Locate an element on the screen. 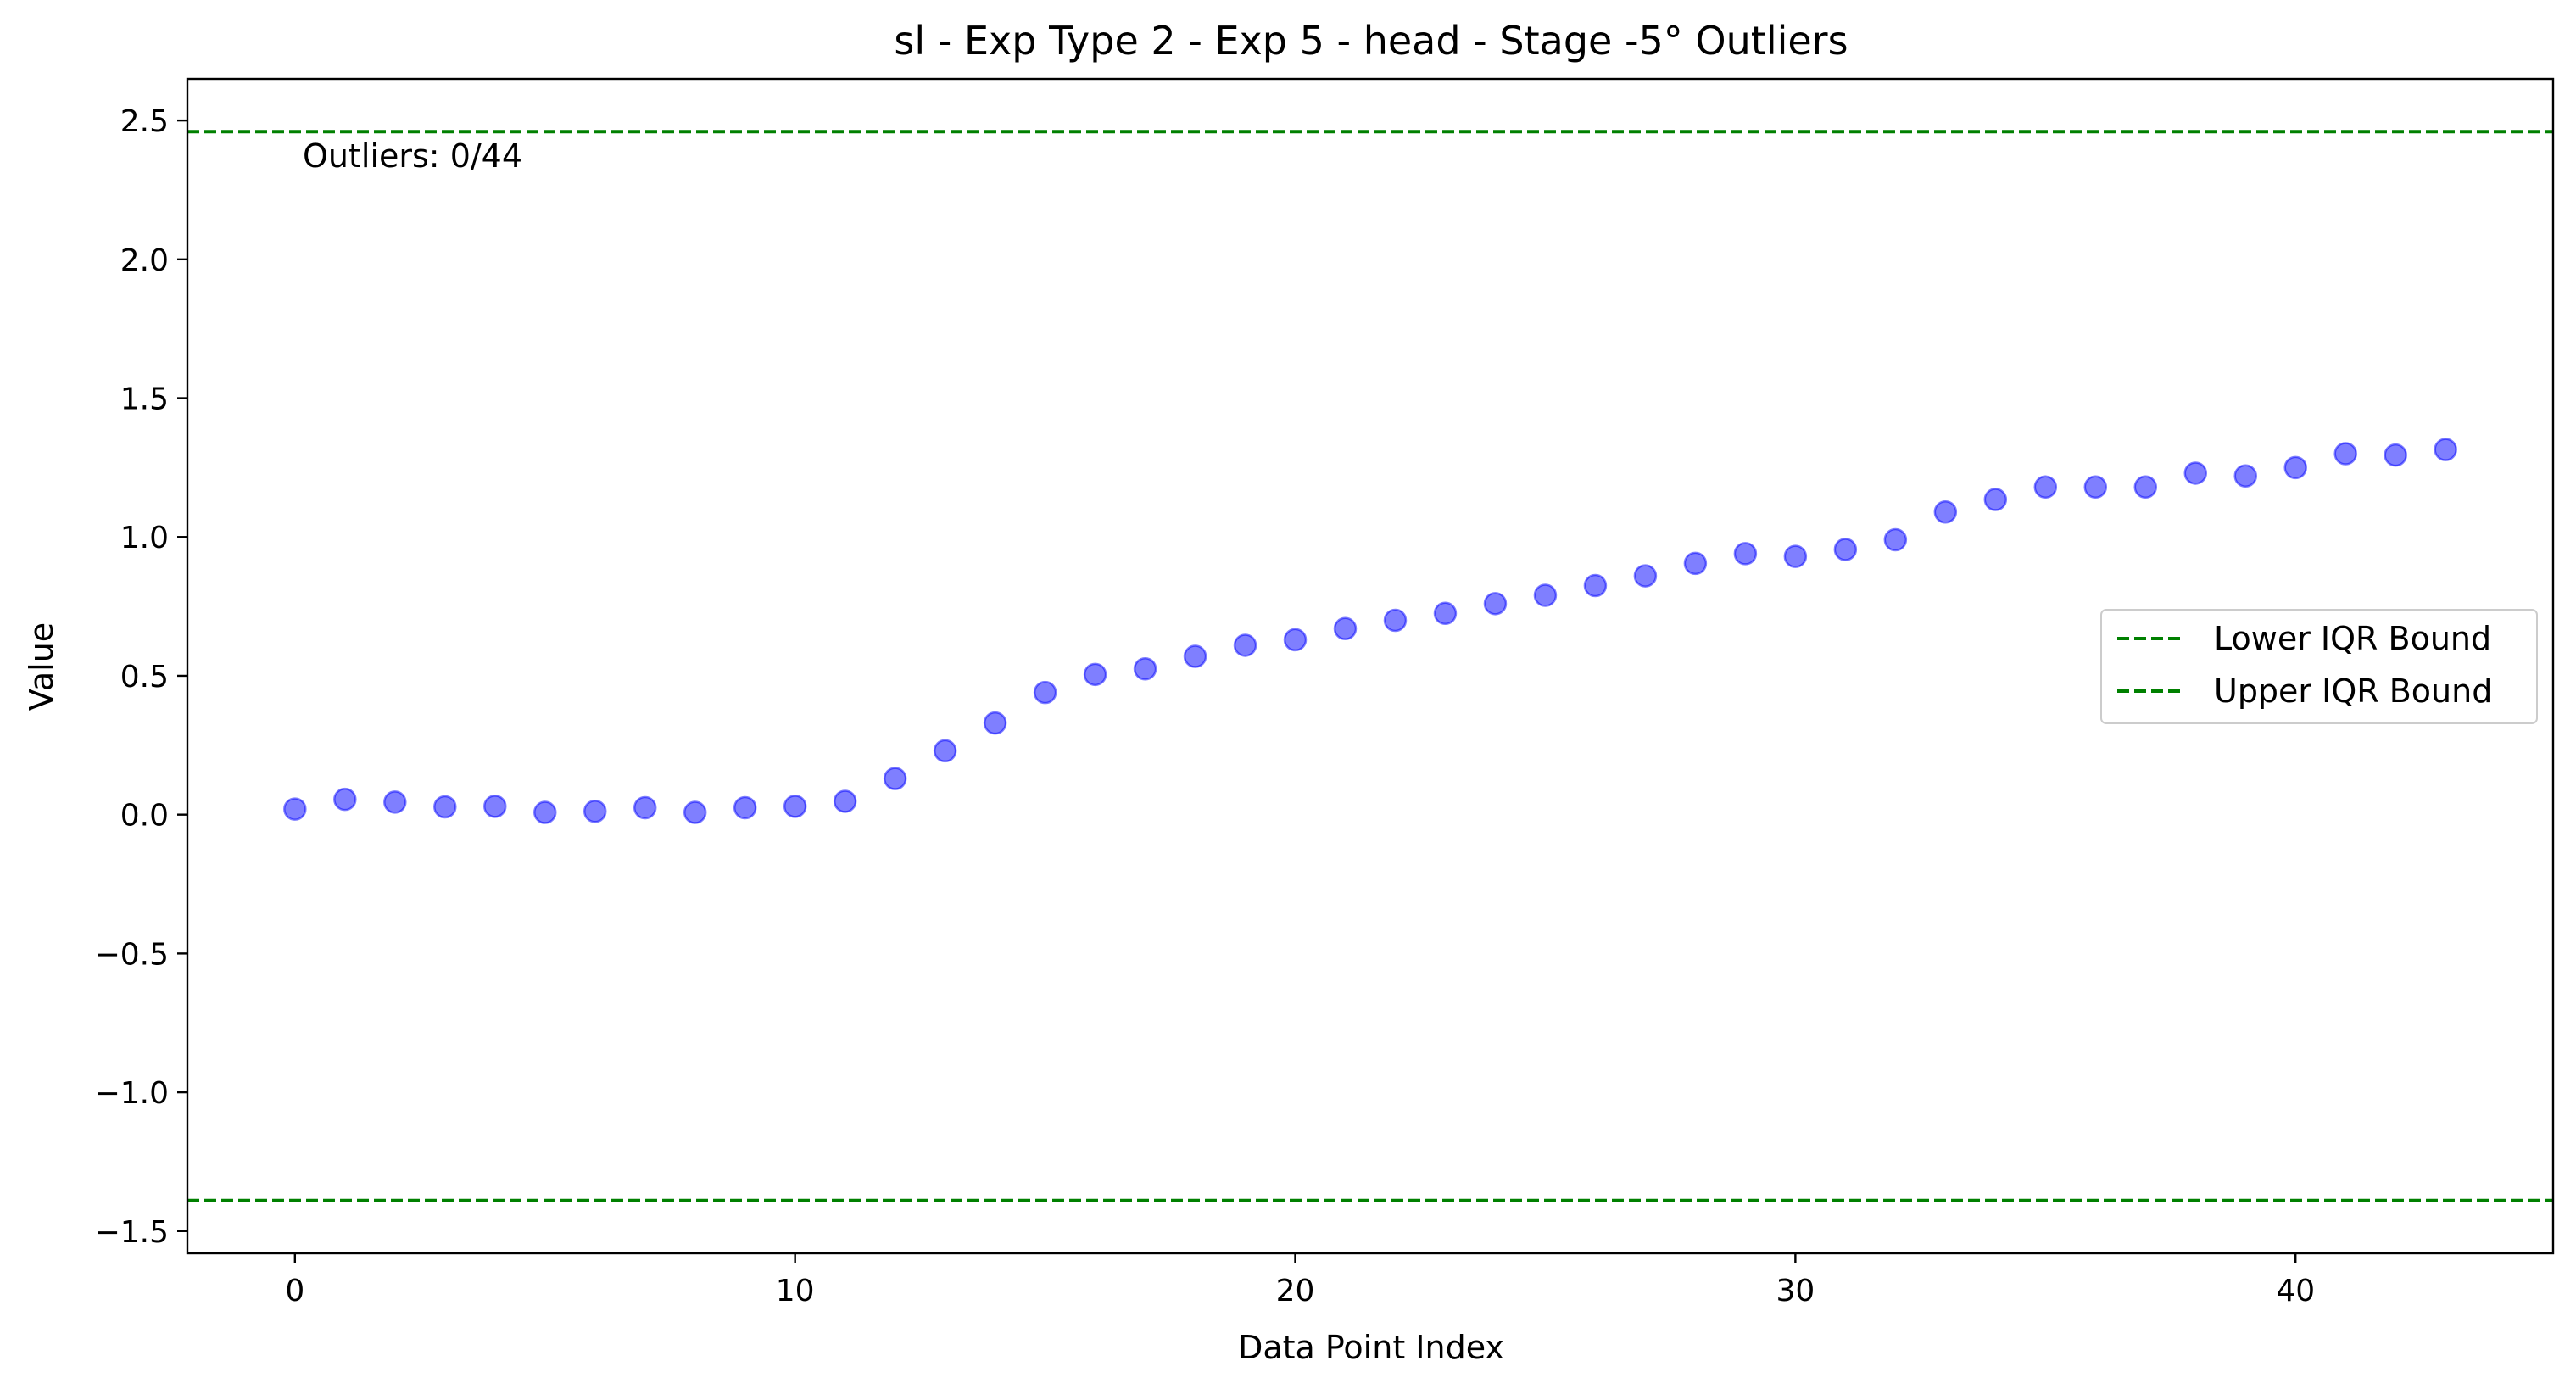 The width and height of the screenshot is (2576, 1389). legend: Lower IQR Bound Upper IQR Bound is located at coordinates (2319, 666).